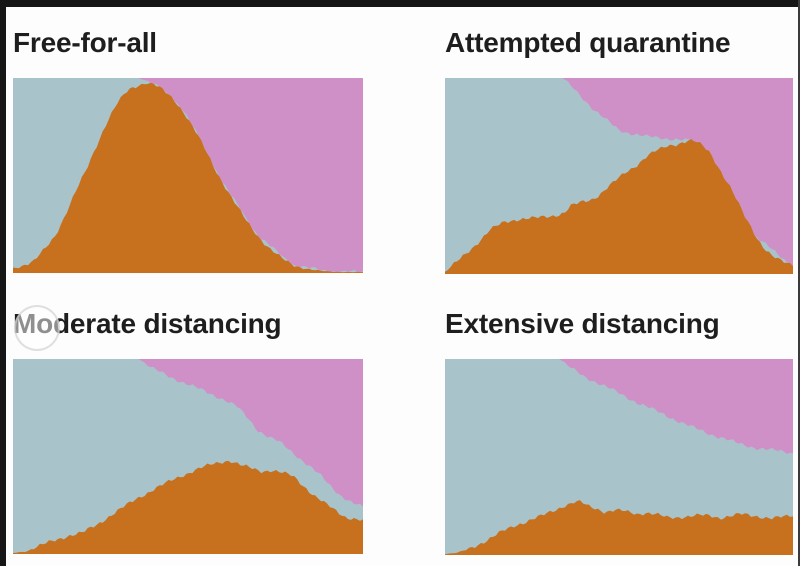 Image resolution: width=800 pixels, height=566 pixels. Describe the element at coordinates (799, 283) in the screenshot. I see `frame-border-right` at that location.